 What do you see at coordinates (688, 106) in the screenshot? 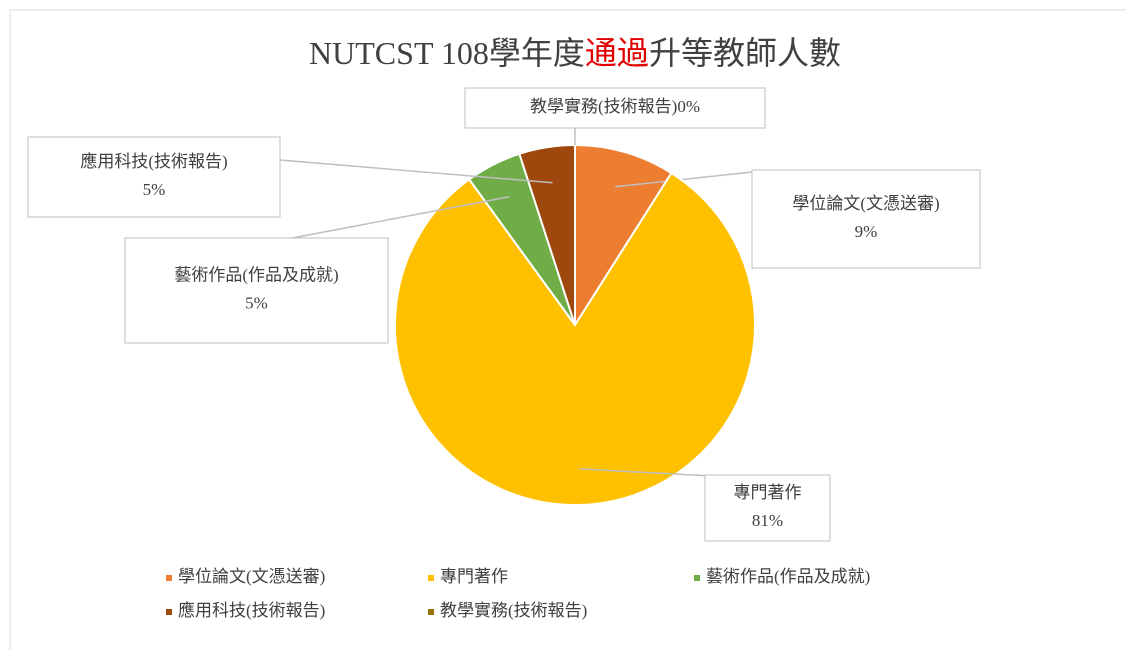
I see `data-label-value: 0%` at bounding box center [688, 106].